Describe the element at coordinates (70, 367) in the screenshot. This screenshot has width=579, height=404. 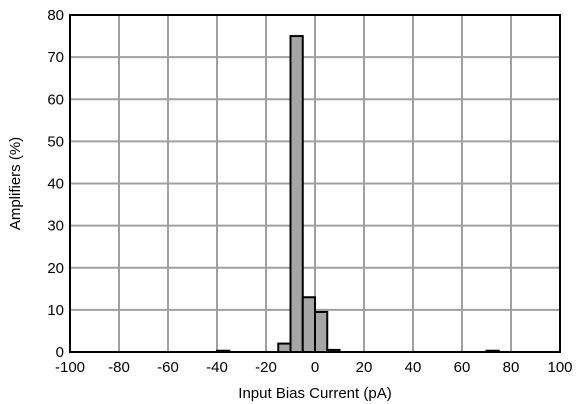
I see `x-tick-label: -100` at that location.